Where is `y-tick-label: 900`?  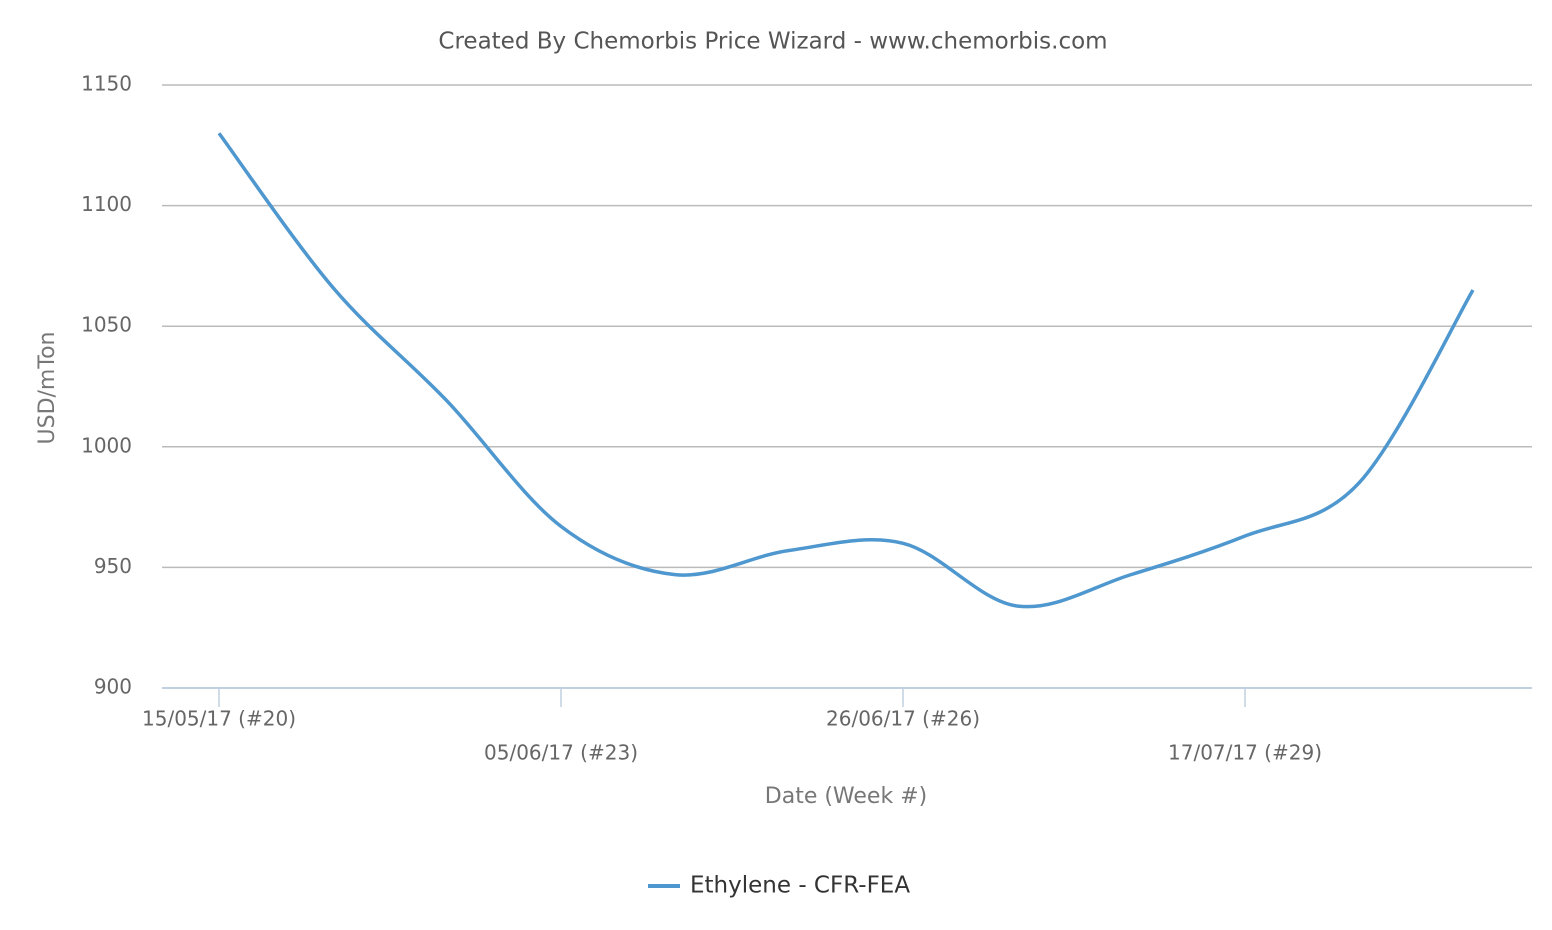
y-tick-label: 900 is located at coordinates (113, 687).